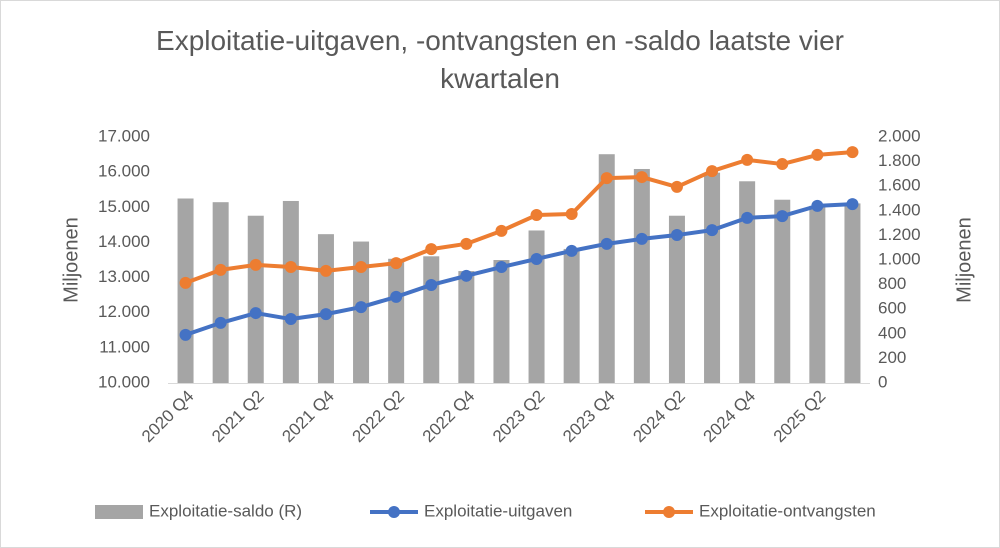 The image size is (1000, 548). What do you see at coordinates (892, 283) in the screenshot?
I see `y2-tick-label: 800` at bounding box center [892, 283].